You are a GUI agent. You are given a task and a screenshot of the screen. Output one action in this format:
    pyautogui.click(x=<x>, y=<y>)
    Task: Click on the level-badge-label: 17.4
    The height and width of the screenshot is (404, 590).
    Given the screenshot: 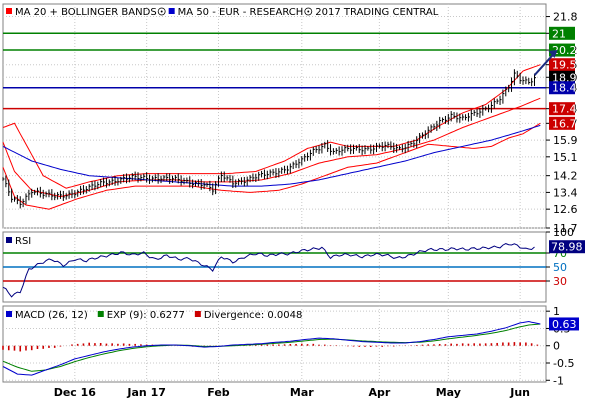 What is the action you would take?
    pyautogui.click(x=564, y=109)
    